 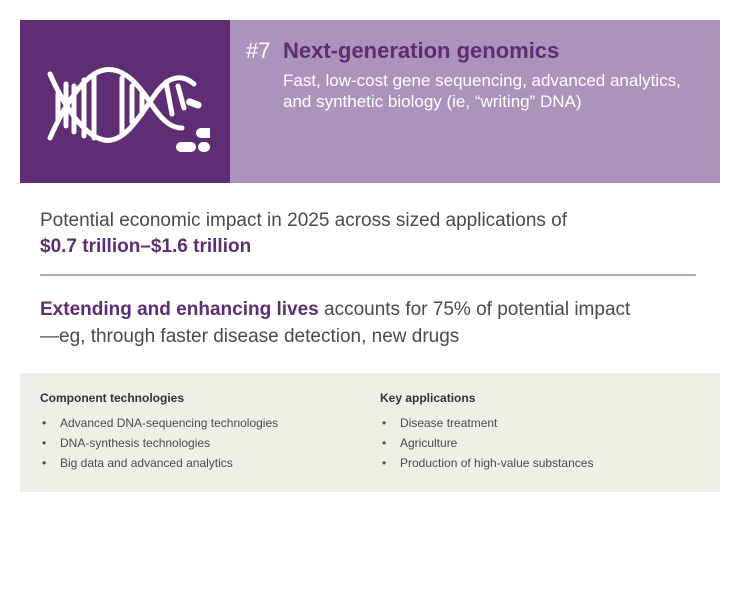 What do you see at coordinates (497, 463) in the screenshot?
I see `list-item-label: Production of high-value substances` at bounding box center [497, 463].